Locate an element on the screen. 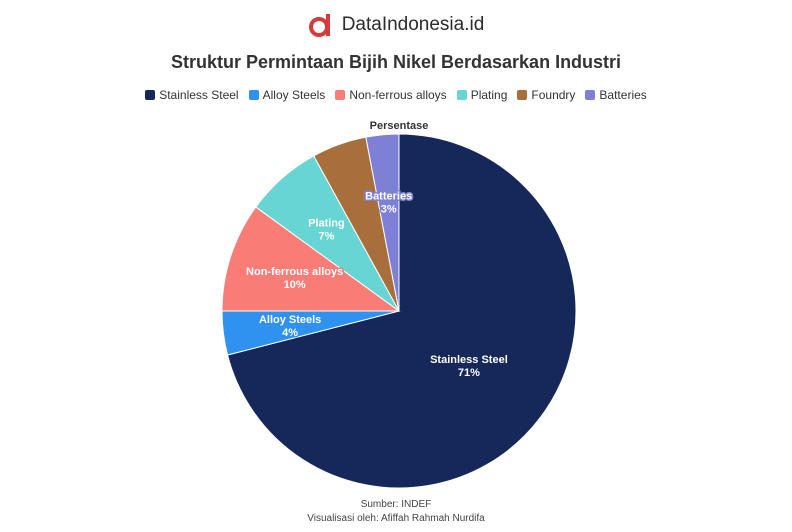 The height and width of the screenshot is (532, 792). legend-item-non-ferrous-alloys: Non-ferrous alloys is located at coordinates (391, 95).